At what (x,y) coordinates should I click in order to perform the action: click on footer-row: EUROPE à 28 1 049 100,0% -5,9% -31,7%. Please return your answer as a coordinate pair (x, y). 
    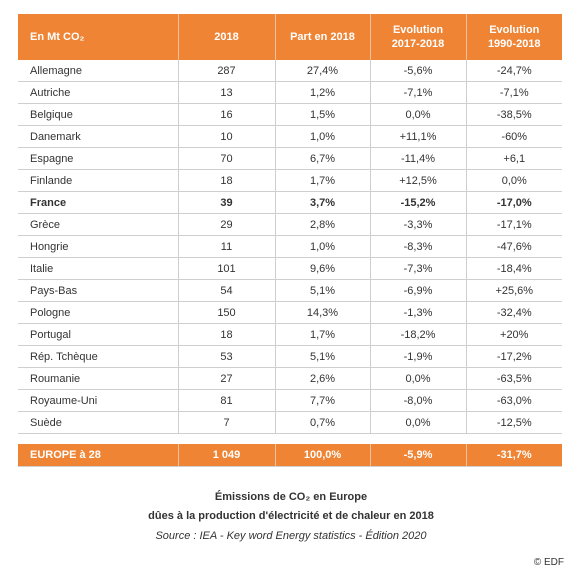
    Looking at the image, I should click on (290, 455).